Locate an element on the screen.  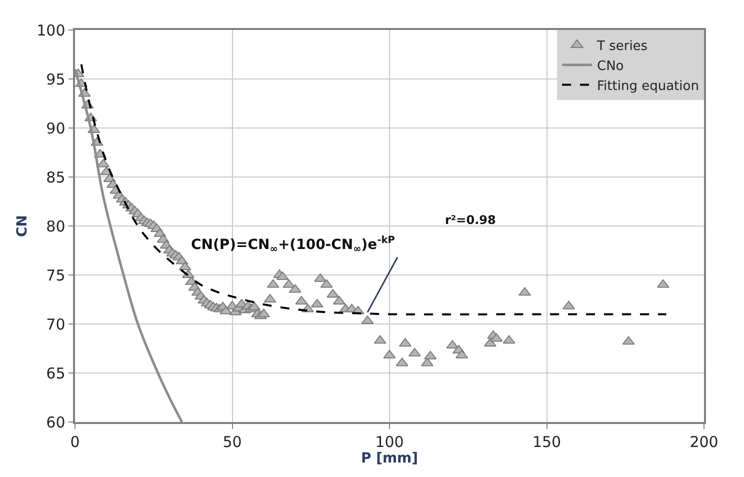
x-tick-label: 50 is located at coordinates (232, 441).